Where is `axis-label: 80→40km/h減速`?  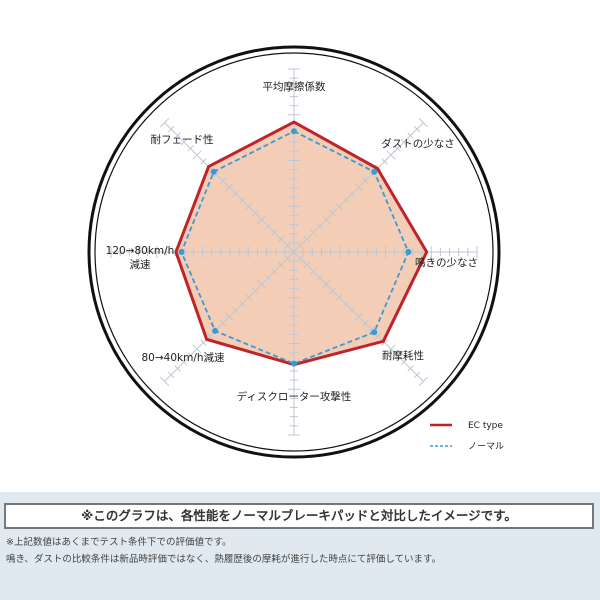 axis-label: 80→40km/h減速 is located at coordinates (183, 357).